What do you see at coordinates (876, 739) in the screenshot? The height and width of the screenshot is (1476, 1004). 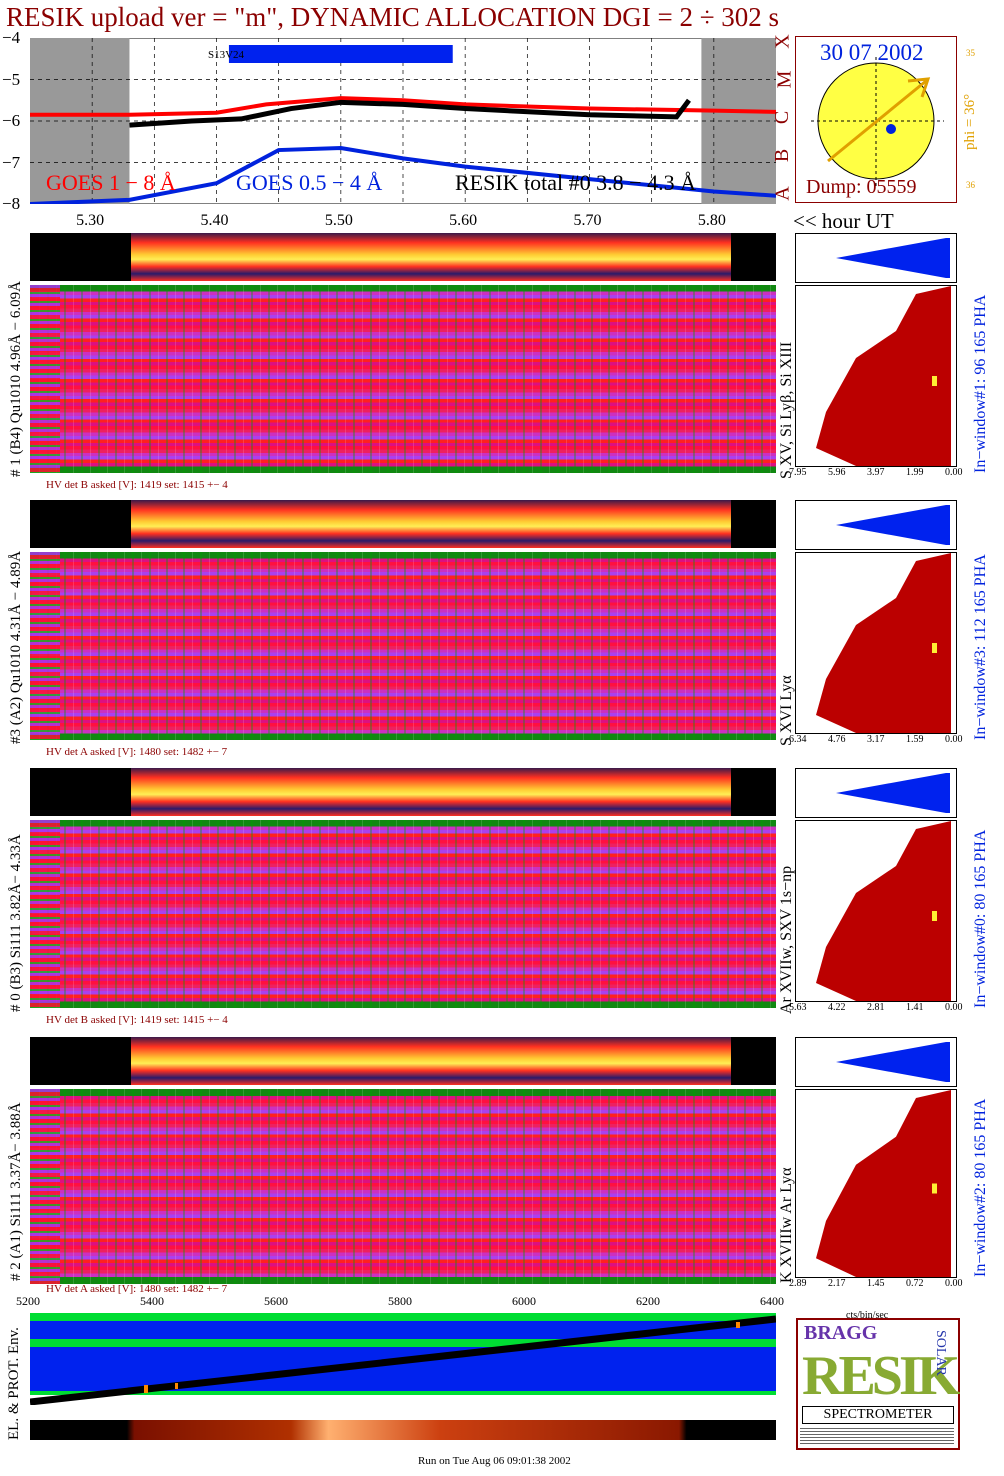 I see `pha-tick-label: 3.17` at bounding box center [876, 739].